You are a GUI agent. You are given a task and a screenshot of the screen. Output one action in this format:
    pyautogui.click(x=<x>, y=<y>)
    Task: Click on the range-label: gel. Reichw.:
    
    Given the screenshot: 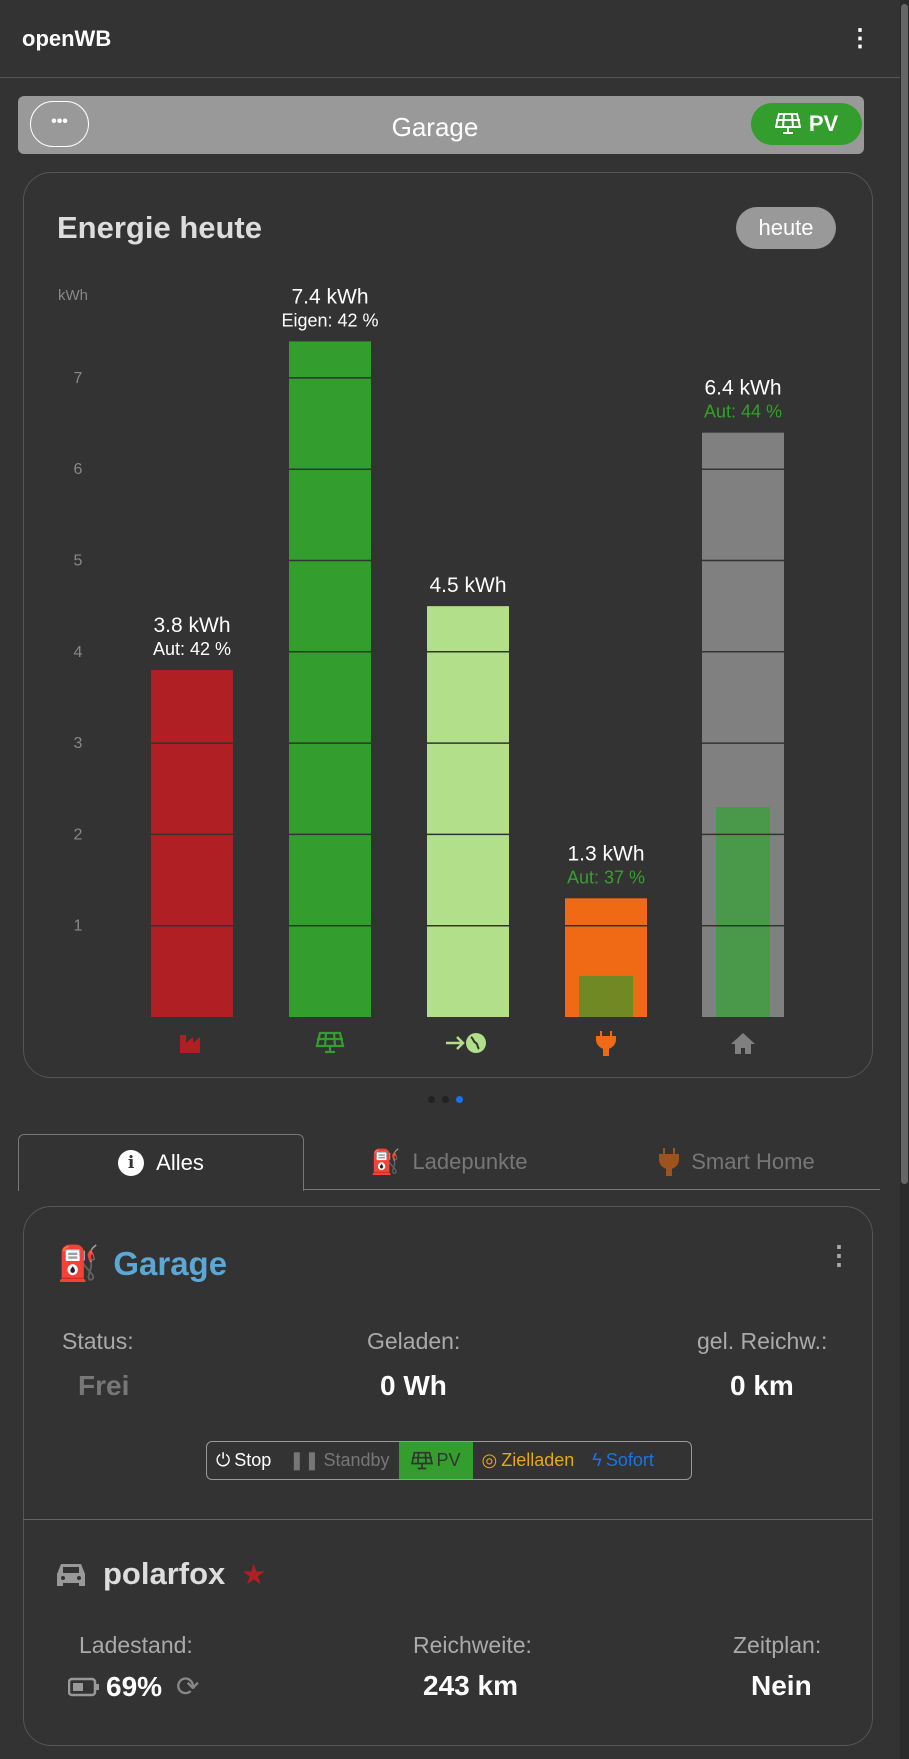 What is the action you would take?
    pyautogui.click(x=762, y=1341)
    